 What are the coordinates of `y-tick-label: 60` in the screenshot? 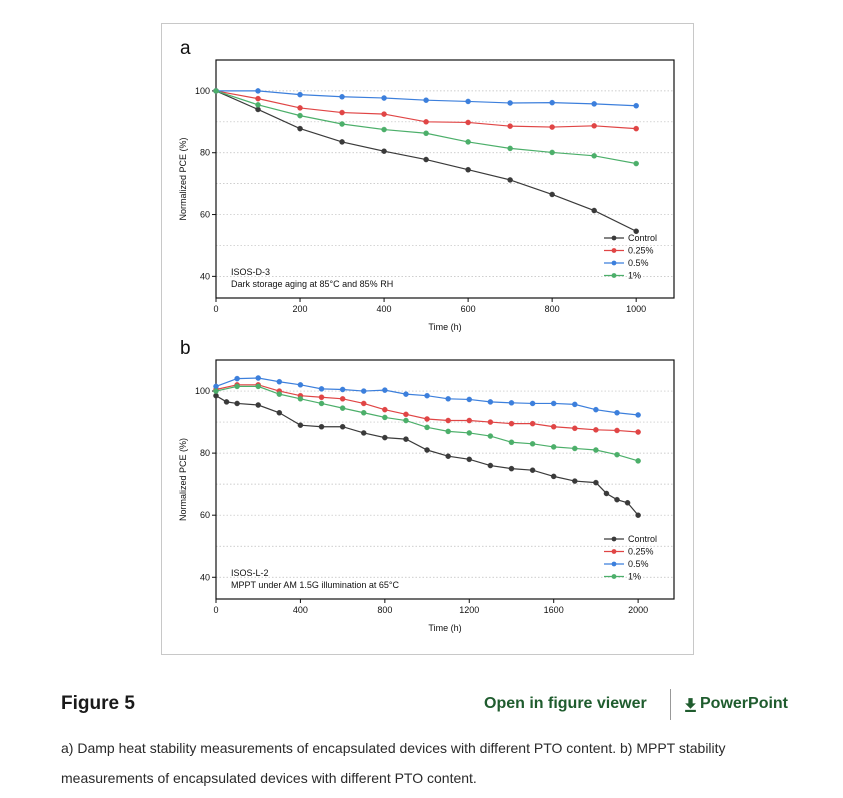 It's located at (205, 215).